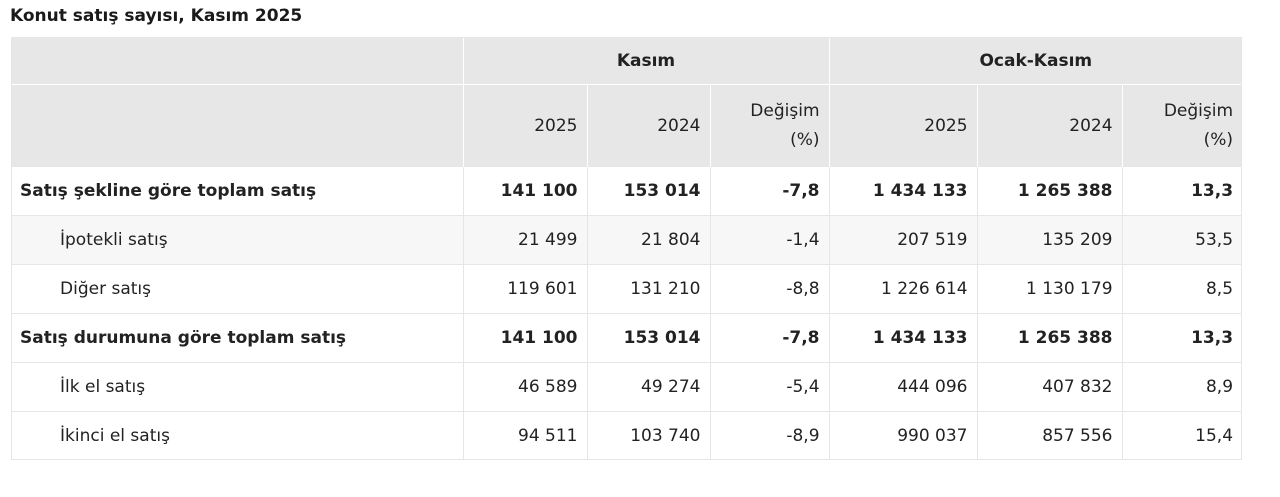 The width and height of the screenshot is (1280, 497). Describe the element at coordinates (1182, 125) in the screenshot. I see `header-ocak-kasim-change: Değişim (%)` at that location.